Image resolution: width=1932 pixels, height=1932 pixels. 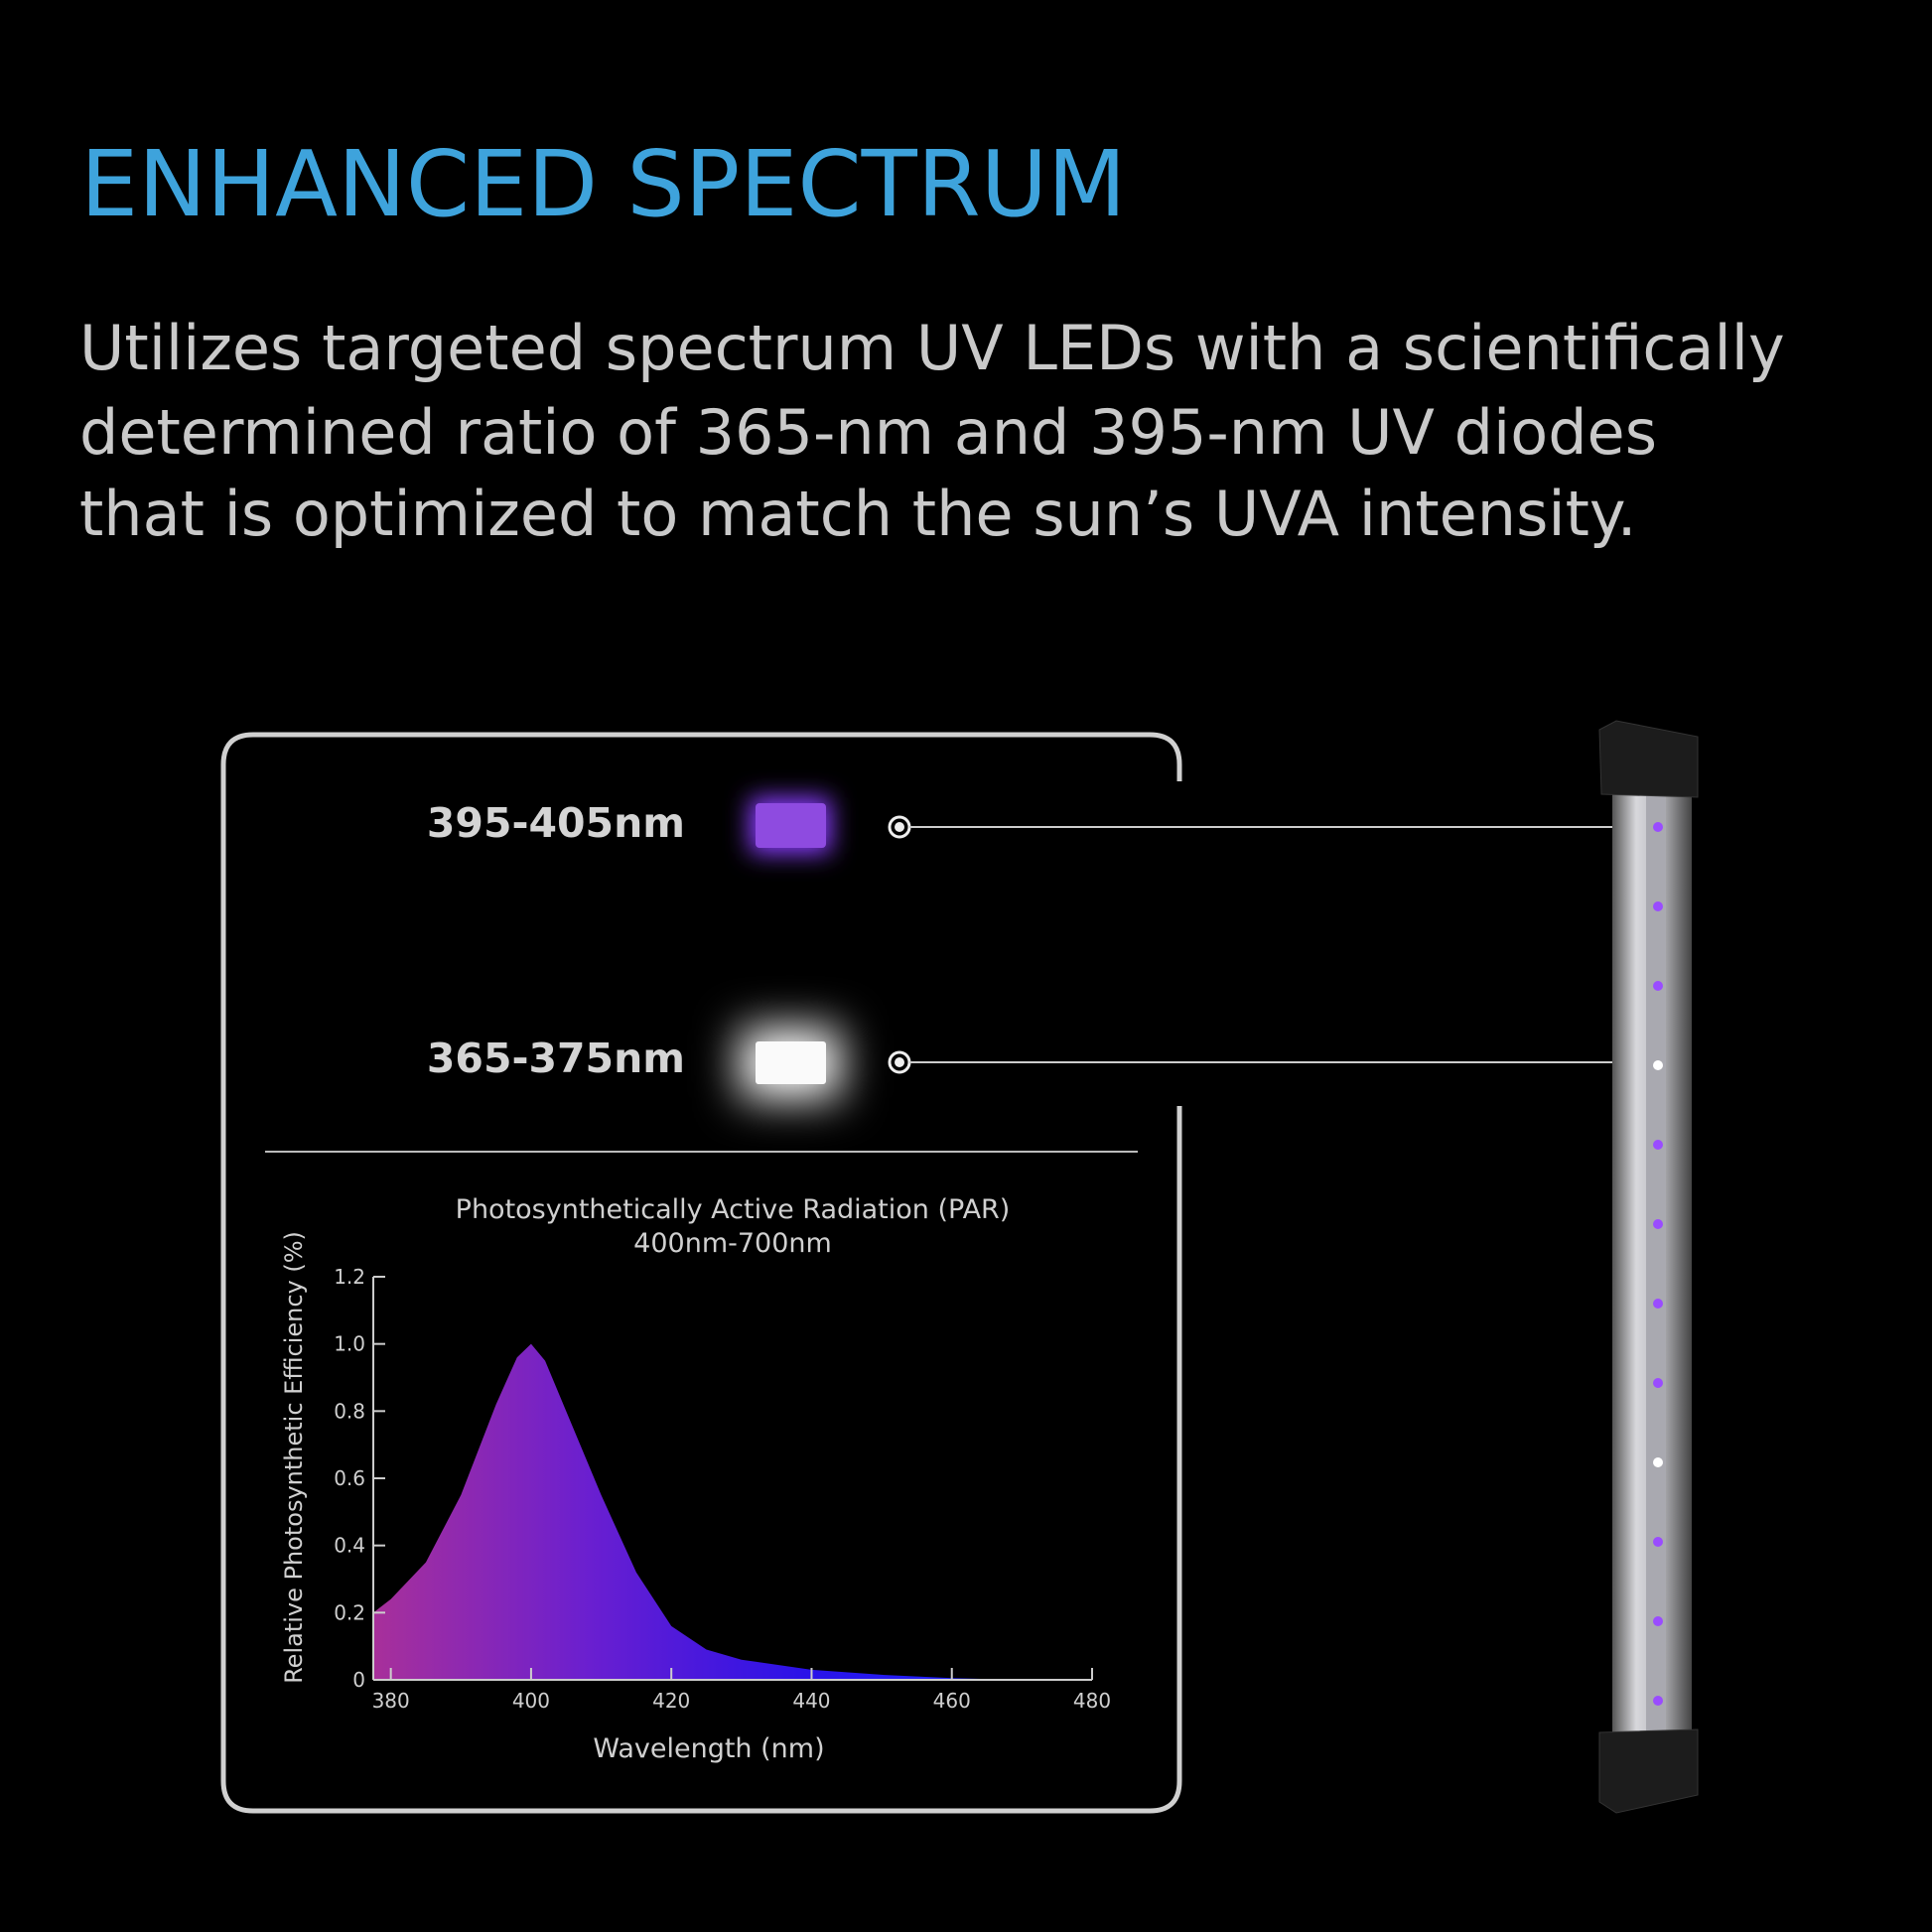 I want to click on y-tick-label: 1.2, so click(x=349, y=1277).